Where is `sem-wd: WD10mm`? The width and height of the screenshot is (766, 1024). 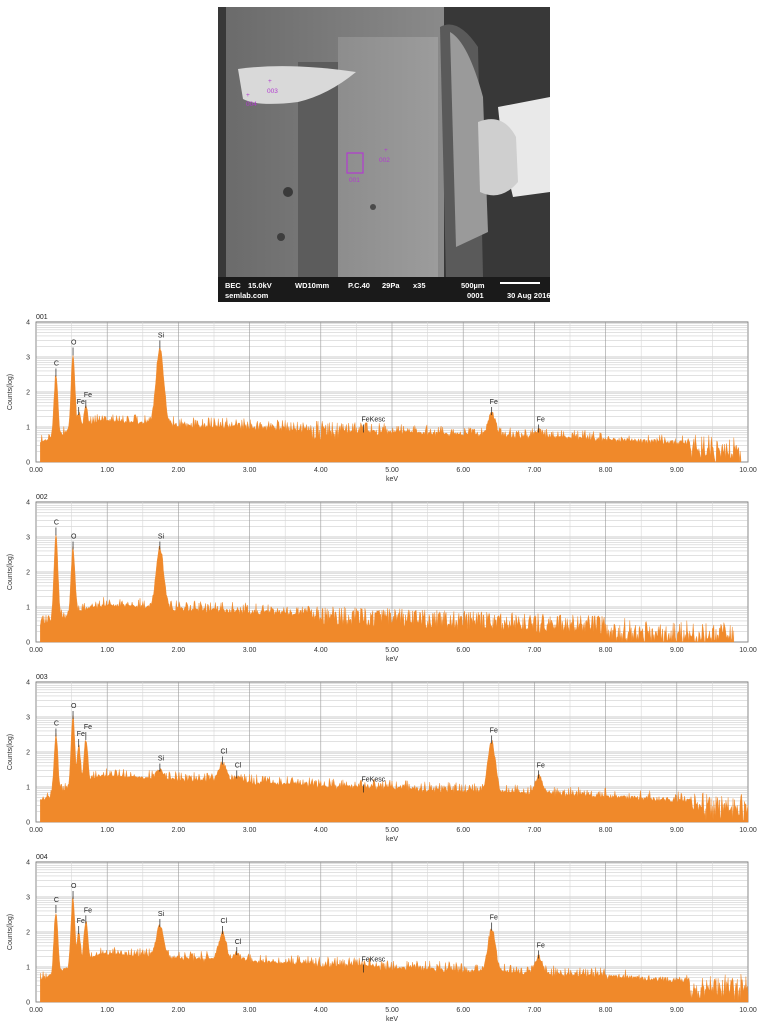
sem-wd: WD10mm is located at coordinates (312, 285).